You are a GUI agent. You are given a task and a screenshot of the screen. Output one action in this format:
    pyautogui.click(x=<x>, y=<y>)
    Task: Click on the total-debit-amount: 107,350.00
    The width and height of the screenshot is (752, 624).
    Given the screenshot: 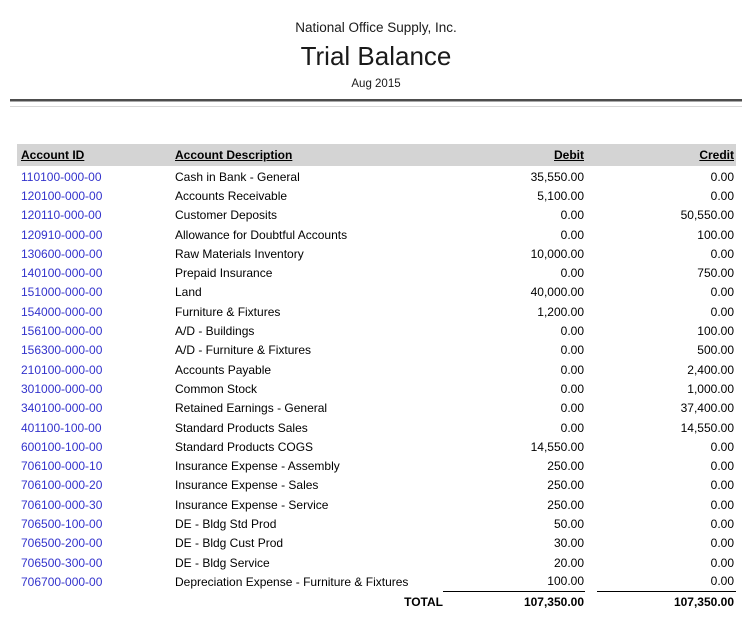 What is the action you would take?
    pyautogui.click(x=553, y=602)
    